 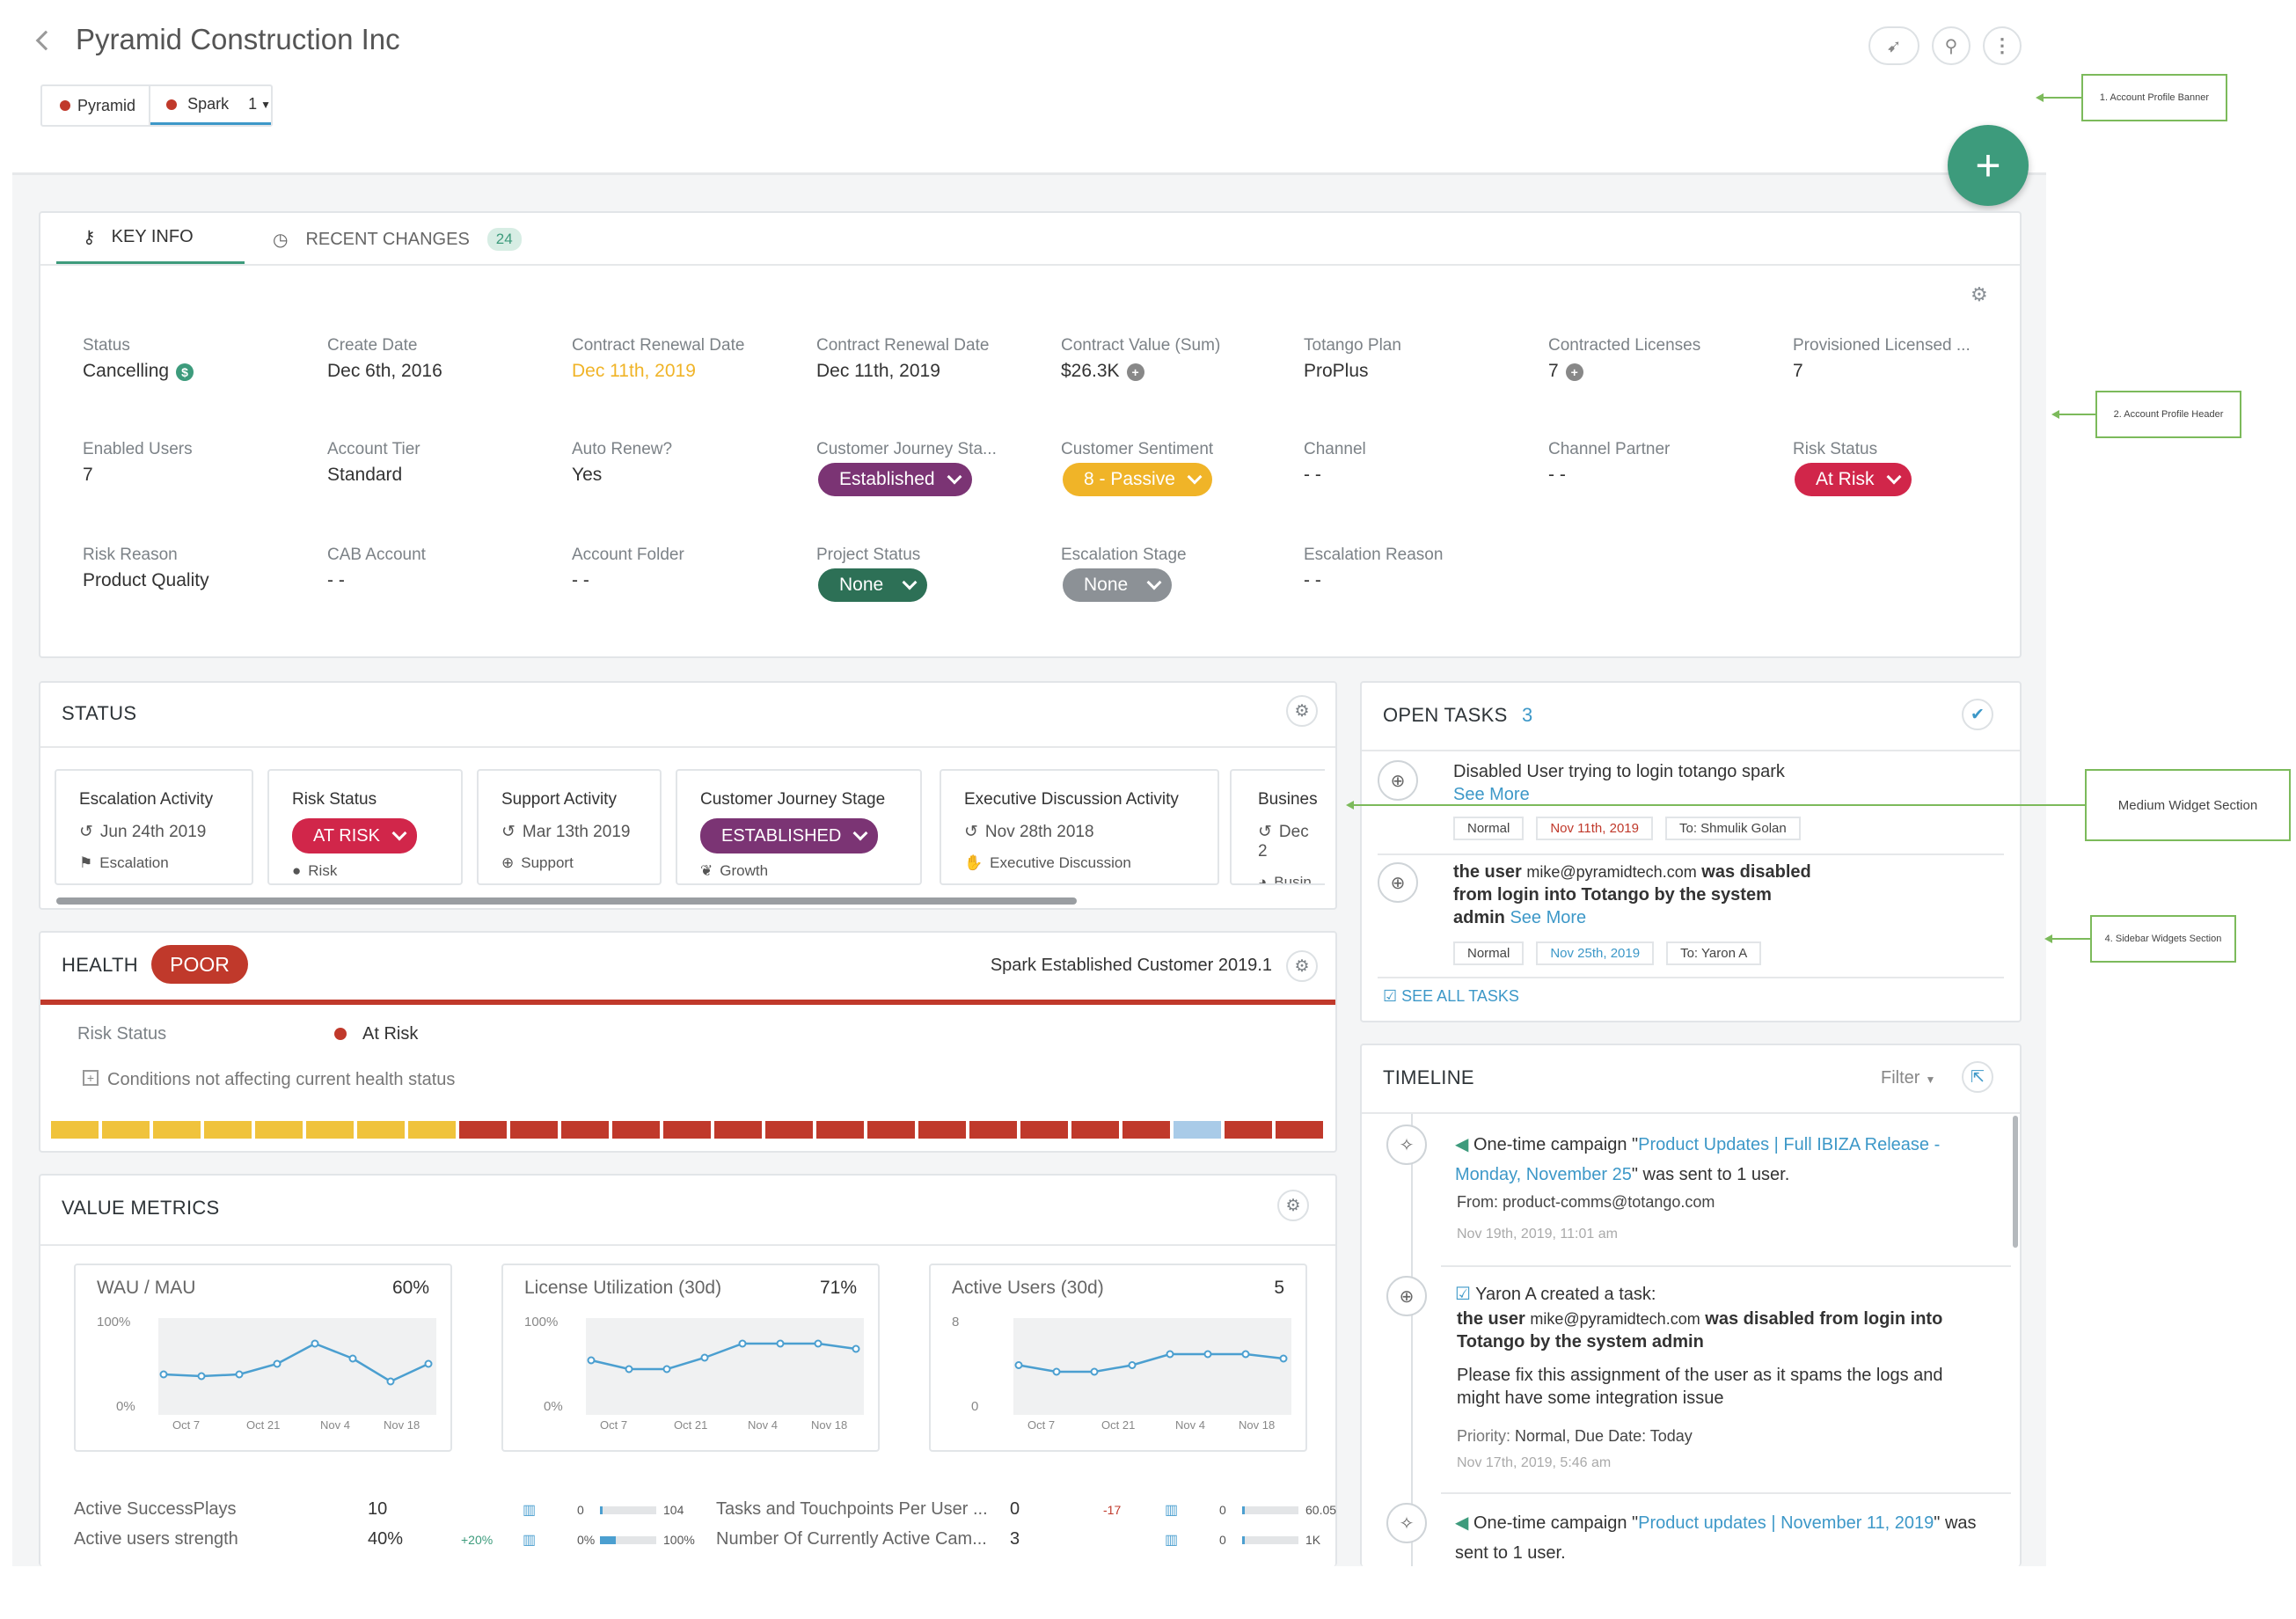 What do you see at coordinates (1977, 1077) in the screenshot?
I see `timeline-add-icon: ⇱` at bounding box center [1977, 1077].